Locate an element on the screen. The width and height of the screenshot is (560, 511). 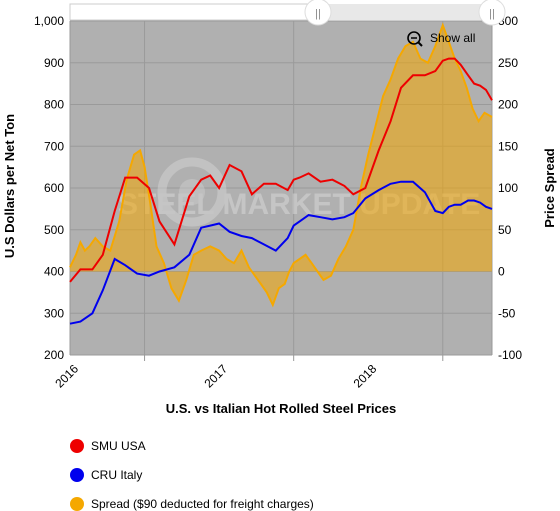
slider-left-handle is located at coordinates (318, 13).